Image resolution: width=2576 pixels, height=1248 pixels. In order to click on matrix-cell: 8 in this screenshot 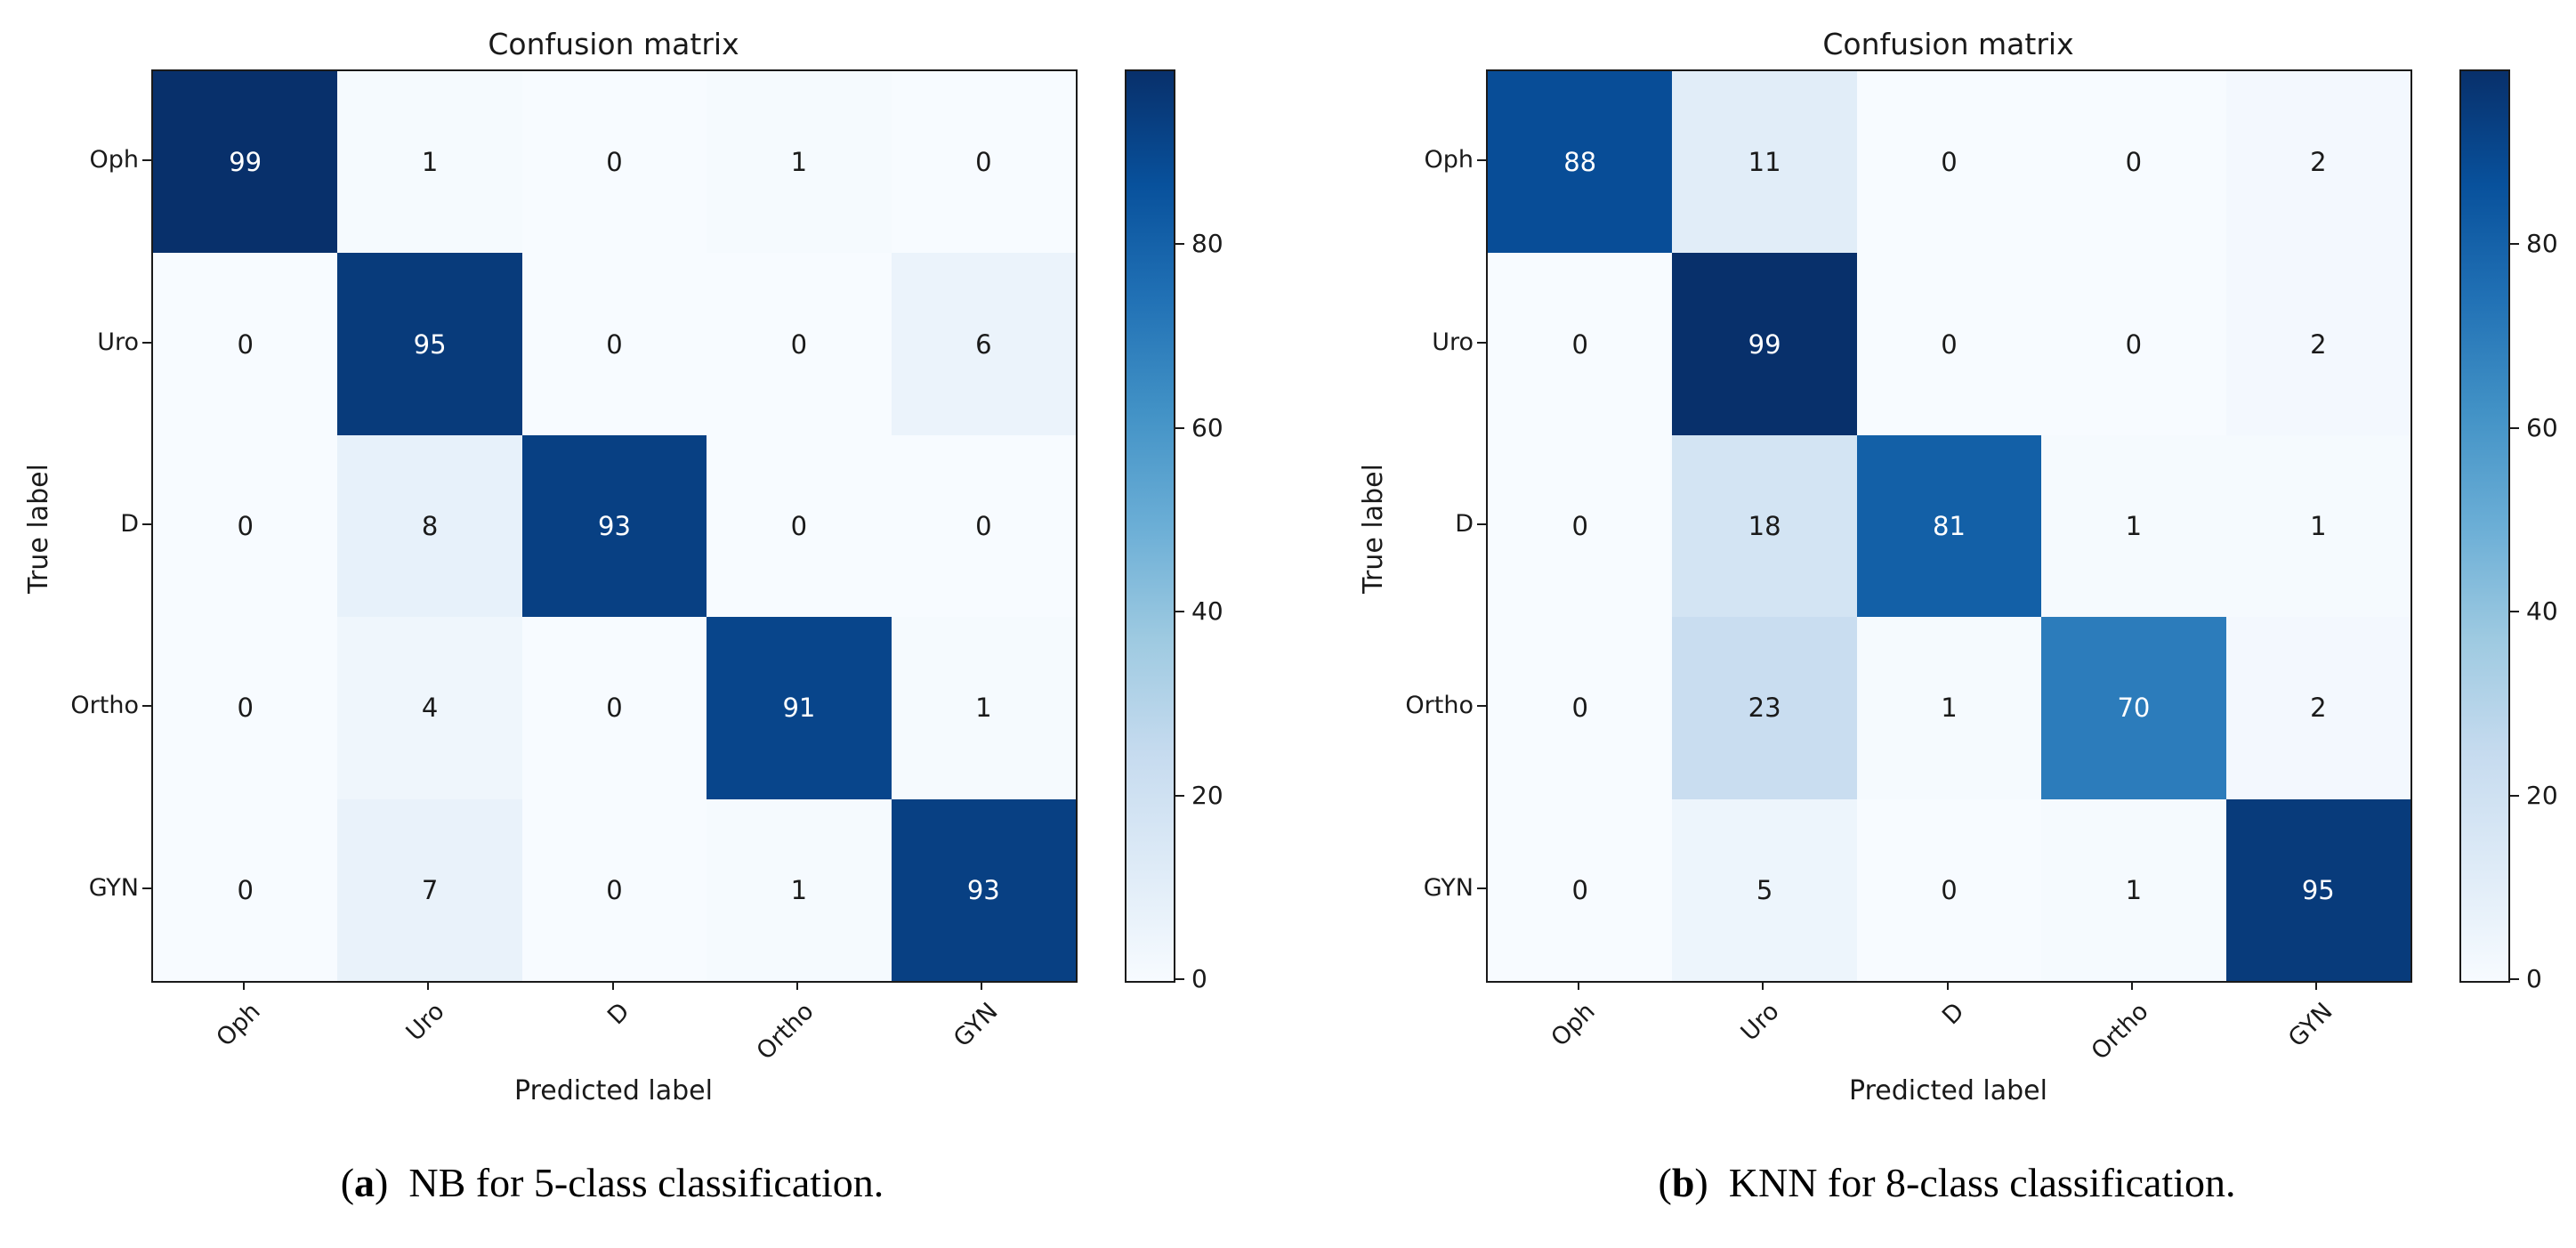, I will do `click(429, 526)`.